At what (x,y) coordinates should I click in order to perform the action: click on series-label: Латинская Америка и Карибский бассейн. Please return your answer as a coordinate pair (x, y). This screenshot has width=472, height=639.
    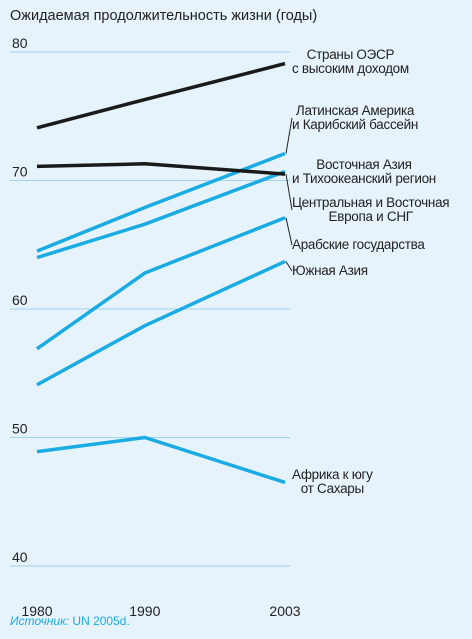
    Looking at the image, I should click on (355, 117).